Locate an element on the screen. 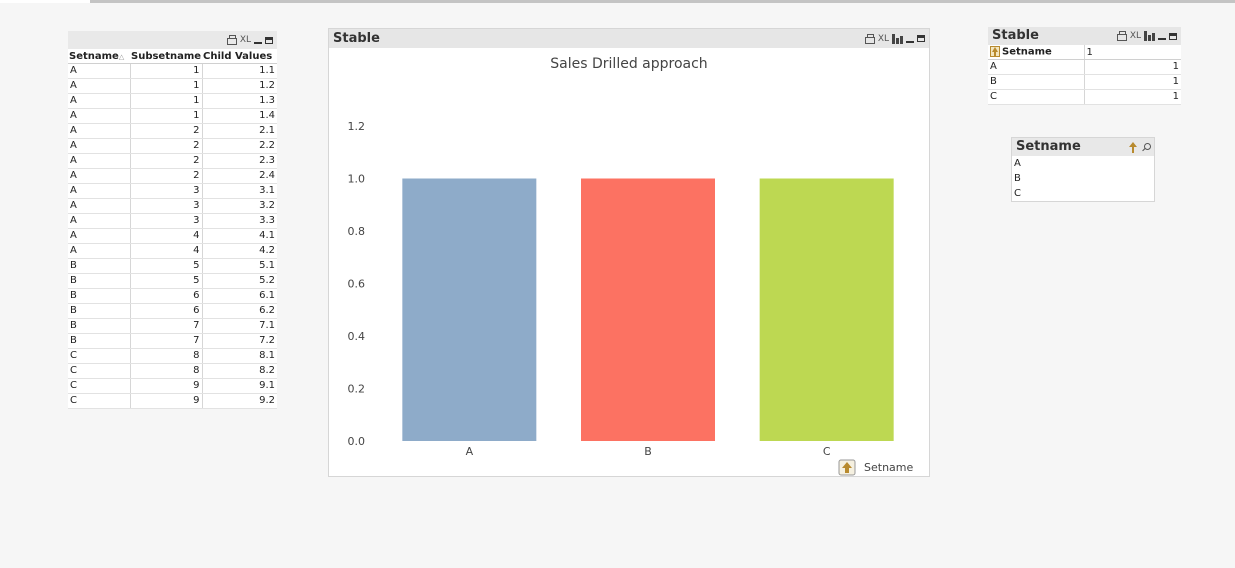 Image resolution: width=1235 pixels, height=568 pixels. child-value-cell: 5.2 is located at coordinates (239, 281).